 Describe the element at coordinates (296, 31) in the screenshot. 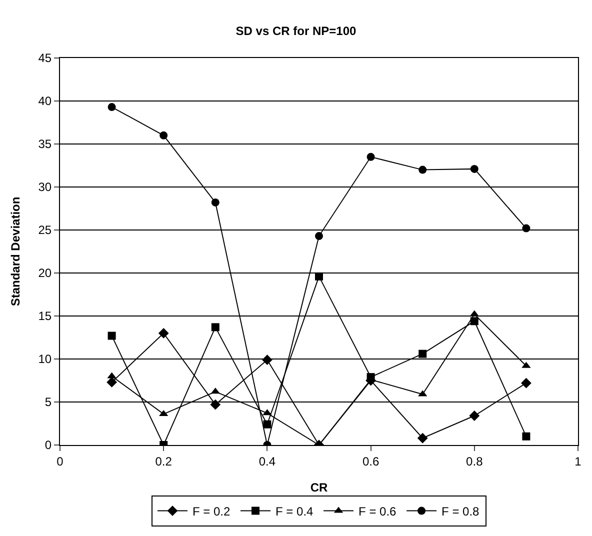

I see `chart-title: SD vs CR for NP=100` at that location.